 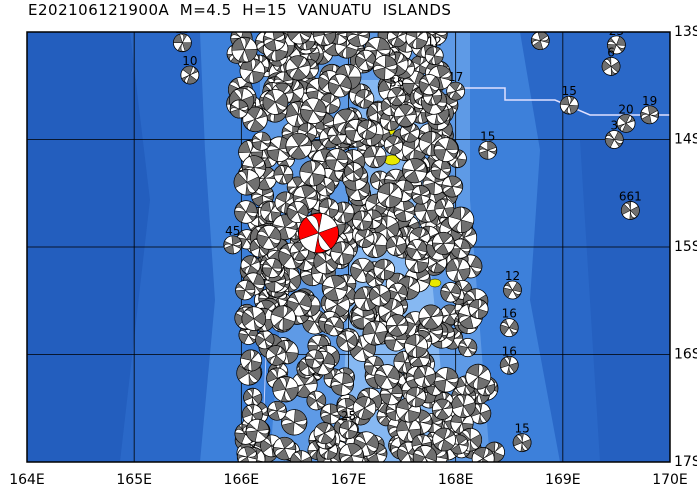 I want to click on main-event-beachball, so click(x=318, y=232).